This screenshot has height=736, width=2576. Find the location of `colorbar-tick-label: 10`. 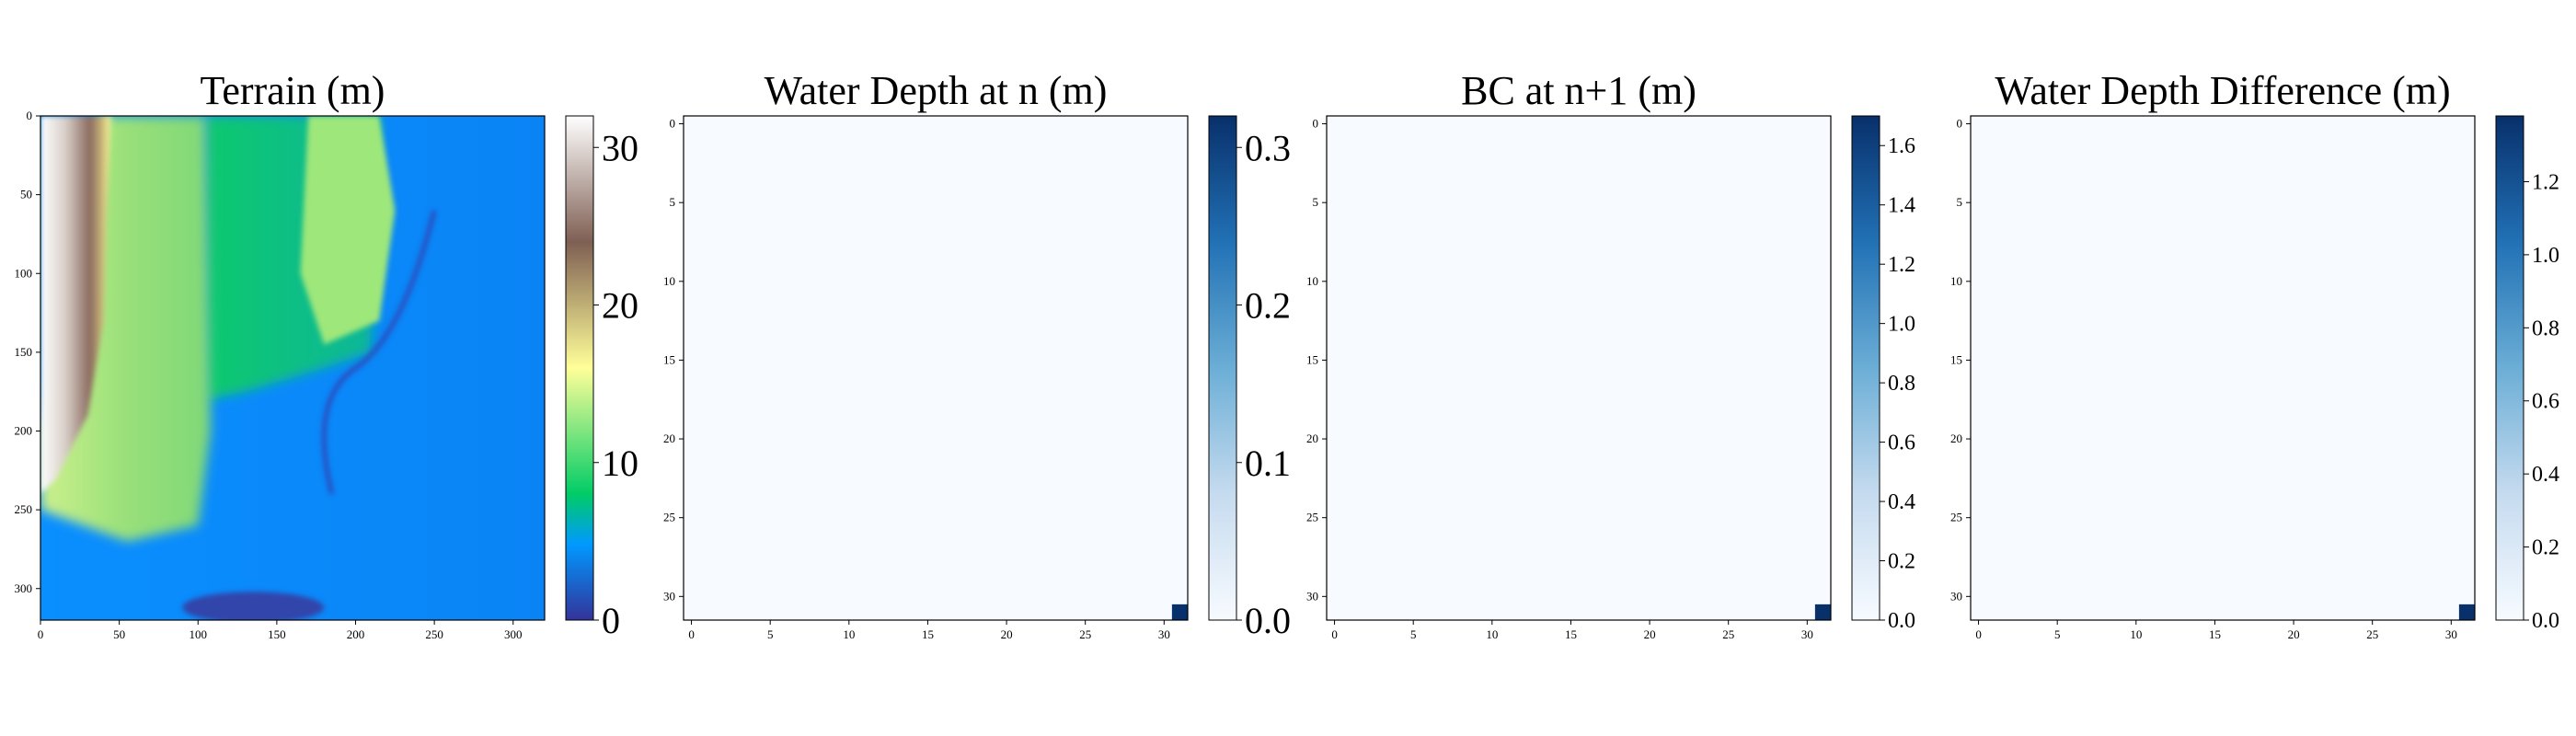

colorbar-tick-label: 10 is located at coordinates (620, 463).